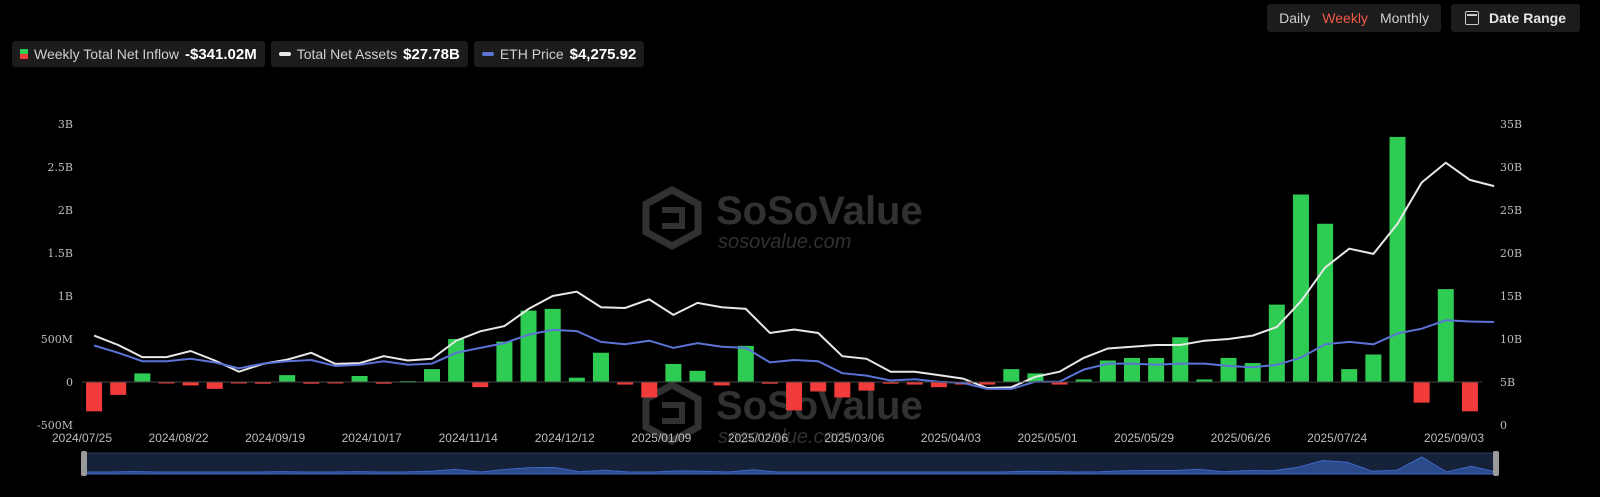 The image size is (1600, 497). Describe the element at coordinates (65, 296) in the screenshot. I see `left-axis-tick: 1B` at that location.